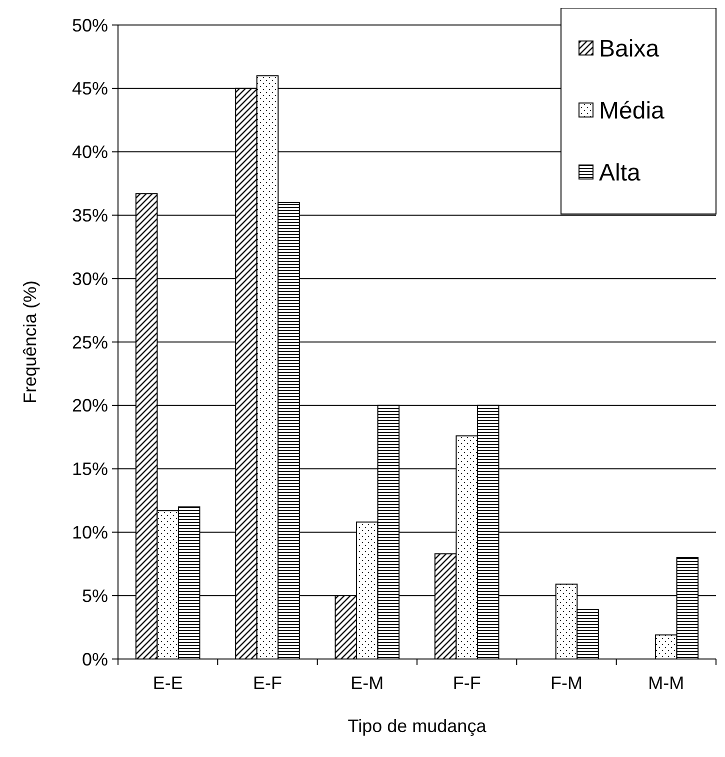 The width and height of the screenshot is (725, 757). Describe the element at coordinates (90, 278) in the screenshot. I see `y-tick-label: 30%` at that location.